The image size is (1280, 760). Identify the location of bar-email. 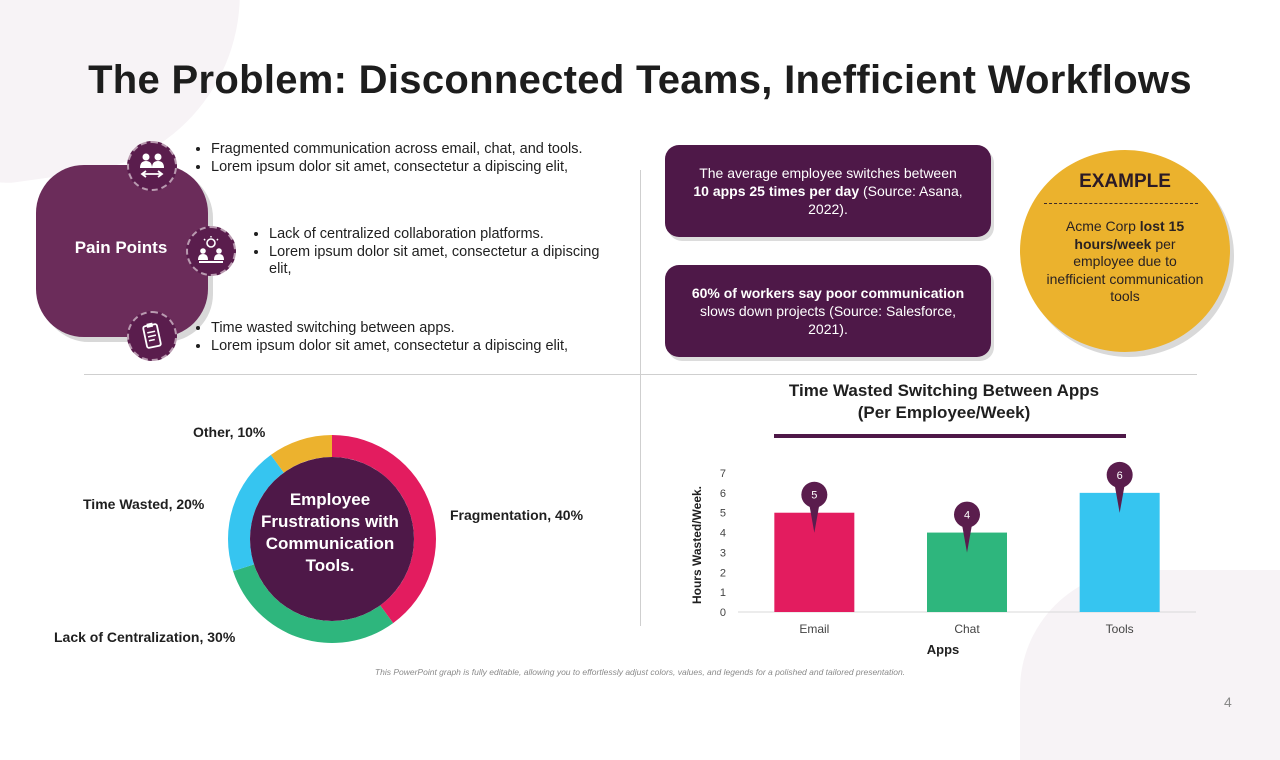
(814, 562).